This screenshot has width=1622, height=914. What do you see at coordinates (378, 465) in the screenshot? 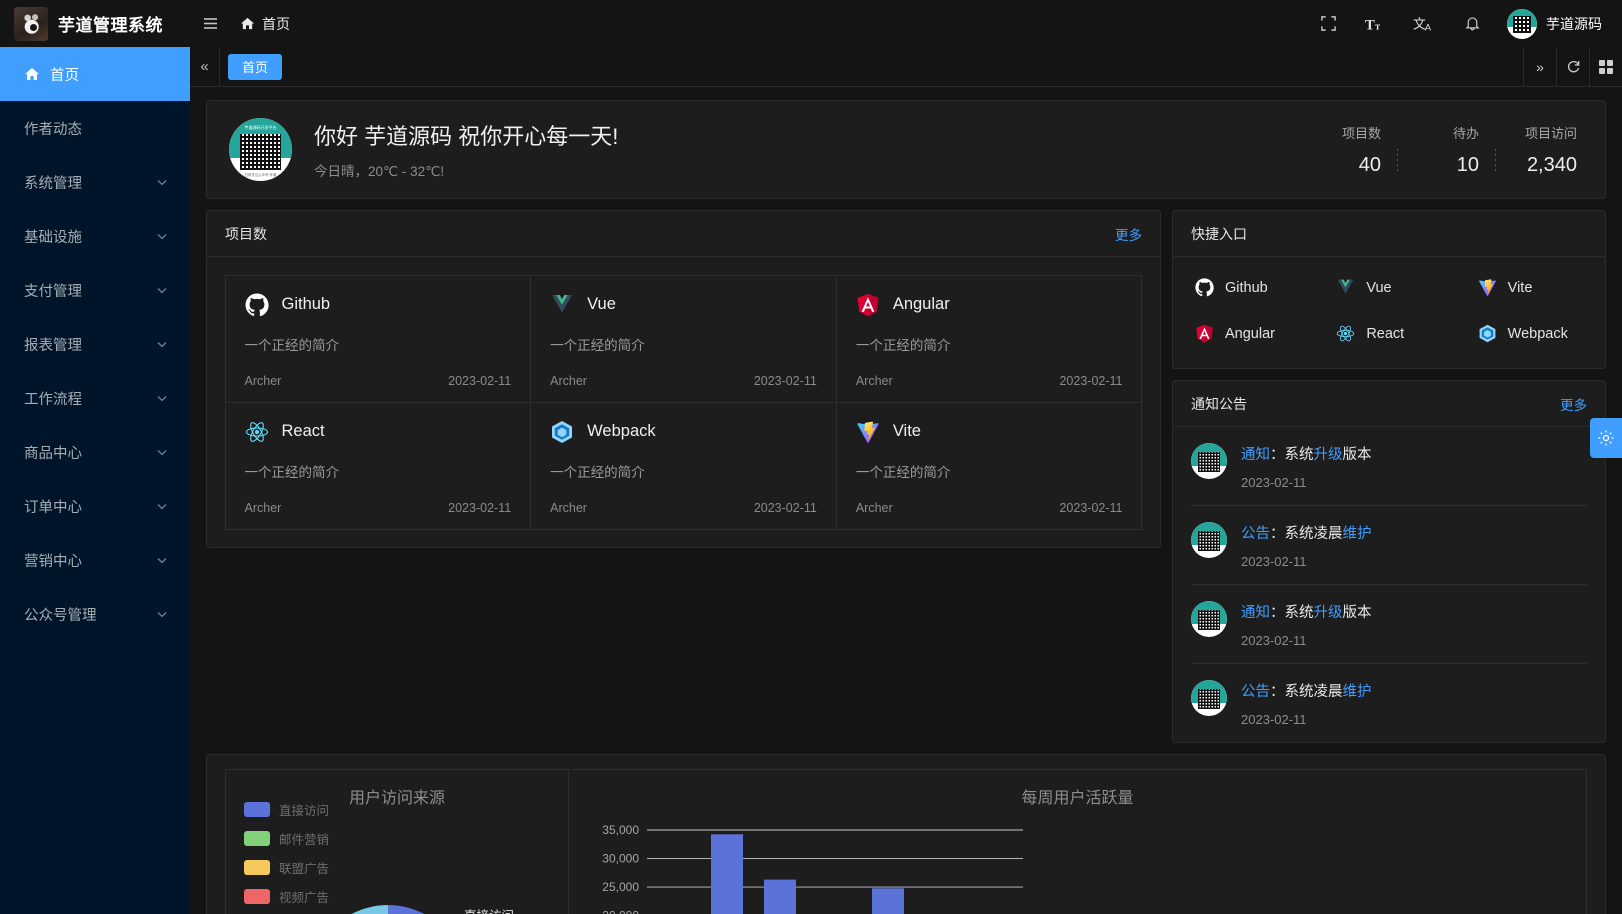
I see `project-card: React 一个正经的简介 Archer 2023-02-11` at bounding box center [378, 465].